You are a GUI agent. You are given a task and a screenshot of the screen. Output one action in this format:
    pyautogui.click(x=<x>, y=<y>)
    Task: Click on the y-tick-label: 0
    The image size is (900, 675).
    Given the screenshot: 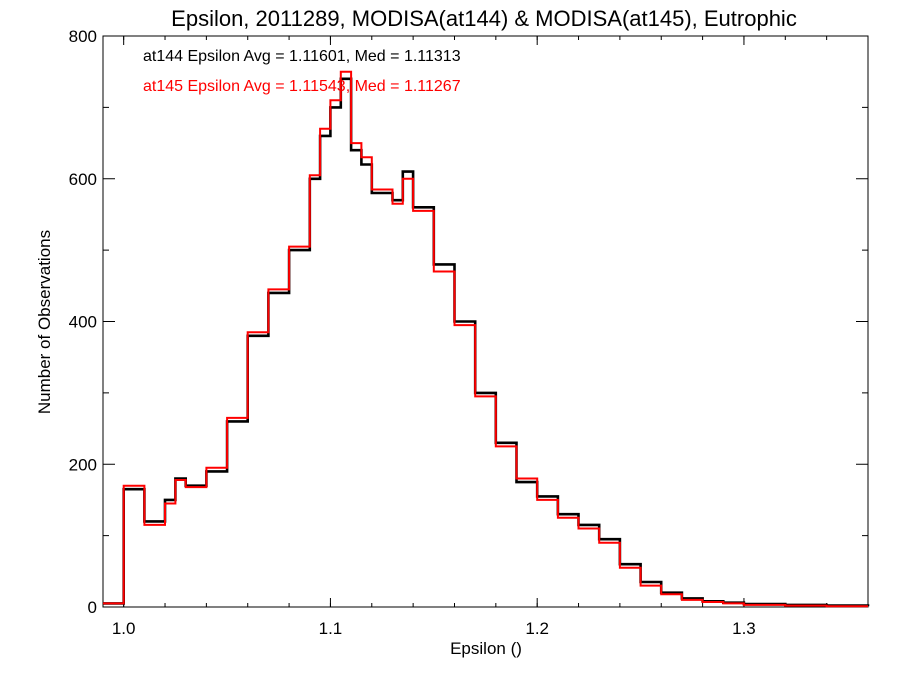 What is the action you would take?
    pyautogui.click(x=92, y=607)
    